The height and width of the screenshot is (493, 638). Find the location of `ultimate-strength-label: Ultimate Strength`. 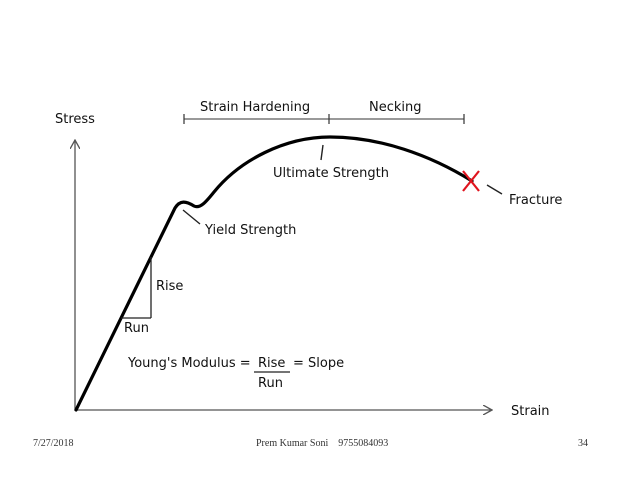

ultimate-strength-label: Ultimate Strength is located at coordinates (331, 173).